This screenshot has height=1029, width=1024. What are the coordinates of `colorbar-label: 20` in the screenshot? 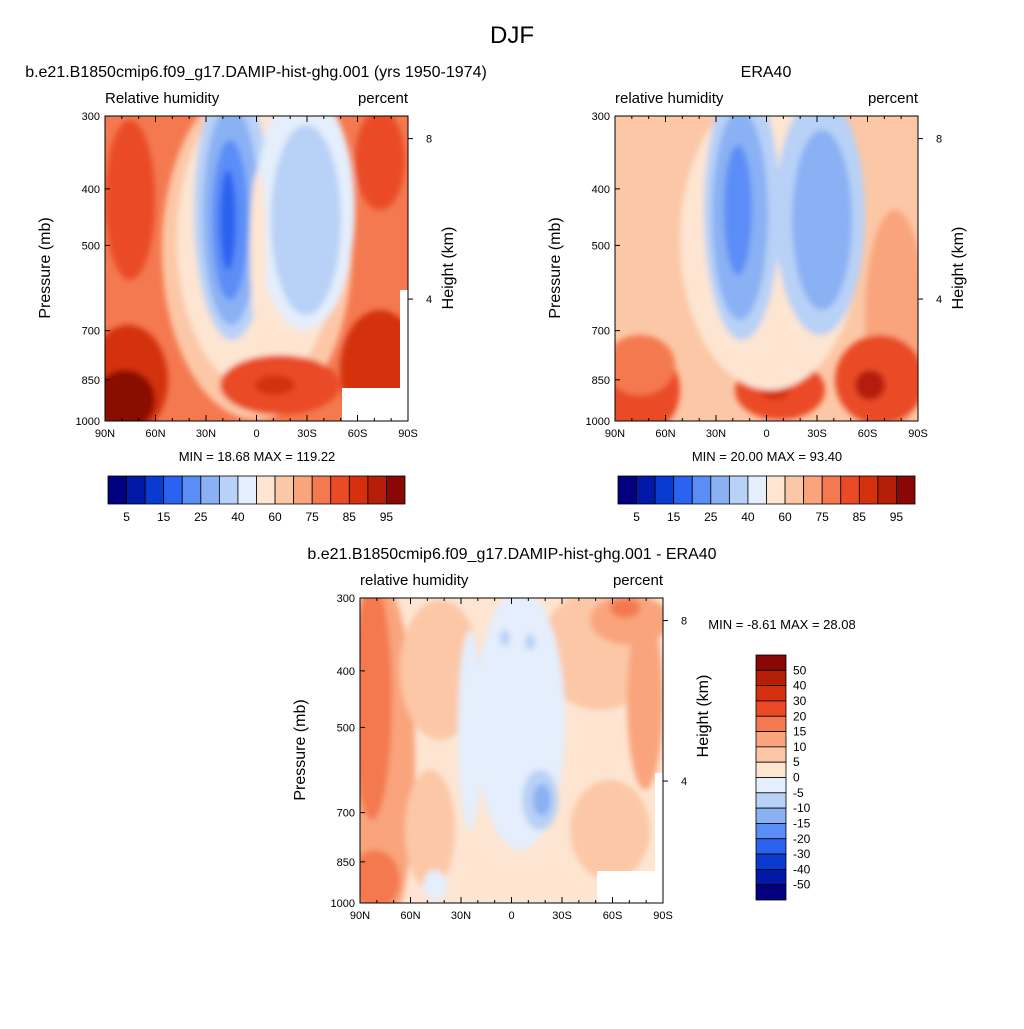 It's located at (800, 716).